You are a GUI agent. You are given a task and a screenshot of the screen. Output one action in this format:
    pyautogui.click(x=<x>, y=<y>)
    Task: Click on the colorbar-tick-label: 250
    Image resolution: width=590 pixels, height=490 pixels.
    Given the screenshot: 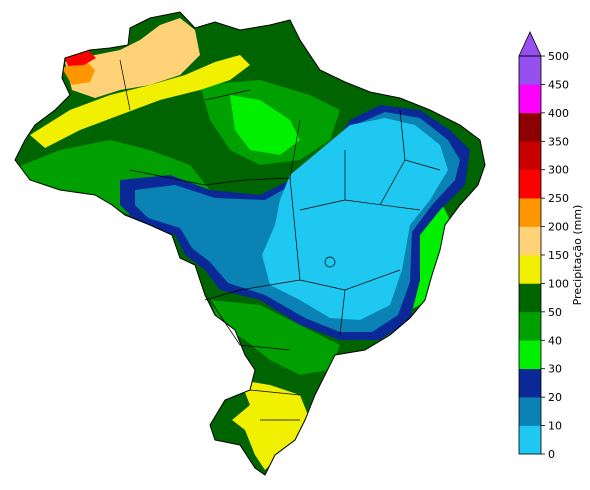 What is the action you would take?
    pyautogui.click(x=558, y=198)
    